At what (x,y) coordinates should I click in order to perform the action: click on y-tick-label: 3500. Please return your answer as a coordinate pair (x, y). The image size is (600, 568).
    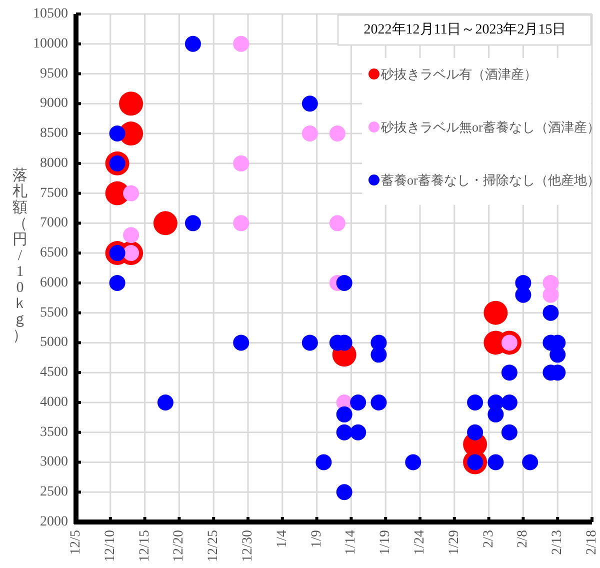
    Looking at the image, I should click on (54, 432).